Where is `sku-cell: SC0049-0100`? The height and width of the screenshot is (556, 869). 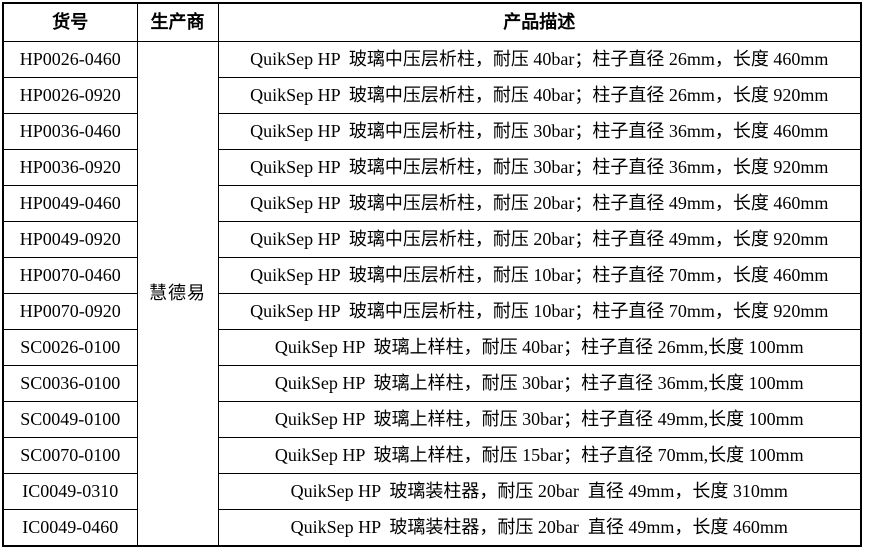
sku-cell: SC0049-0100 is located at coordinates (70, 419).